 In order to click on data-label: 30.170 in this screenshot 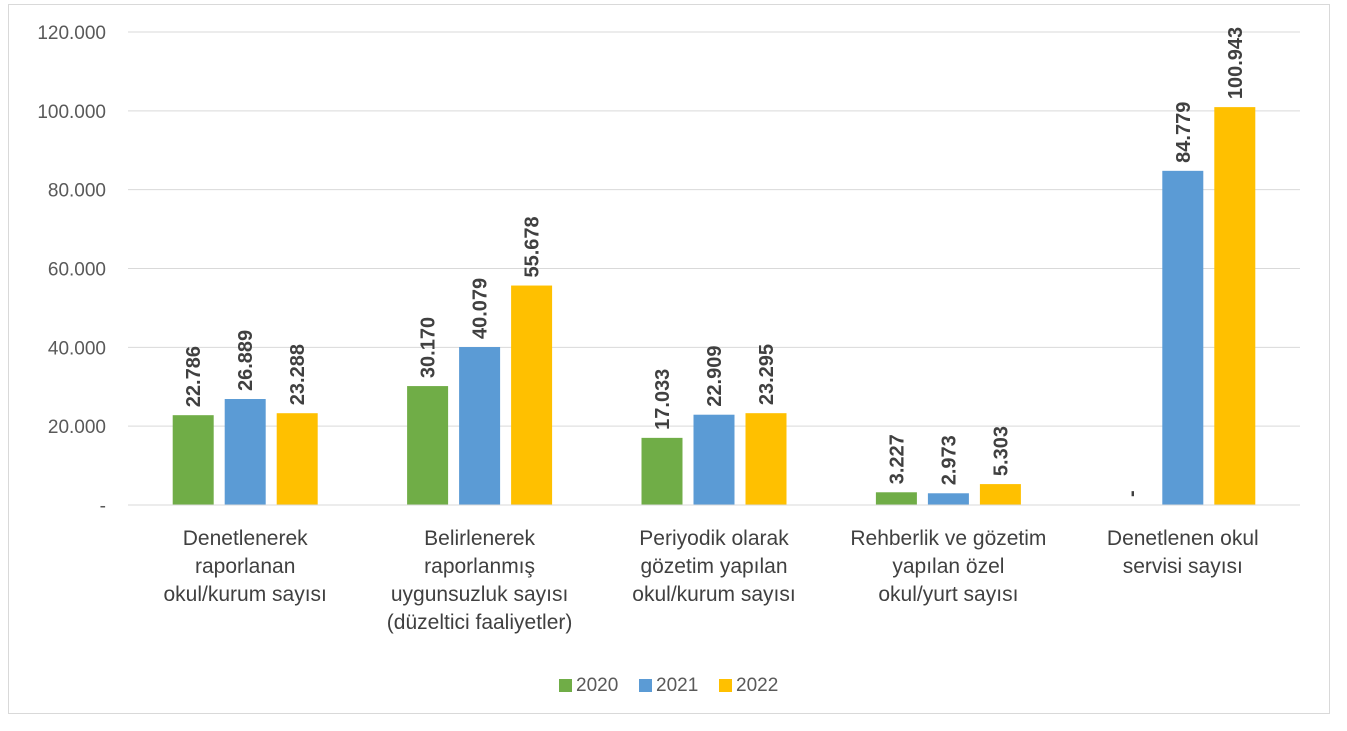, I will do `click(429, 347)`.